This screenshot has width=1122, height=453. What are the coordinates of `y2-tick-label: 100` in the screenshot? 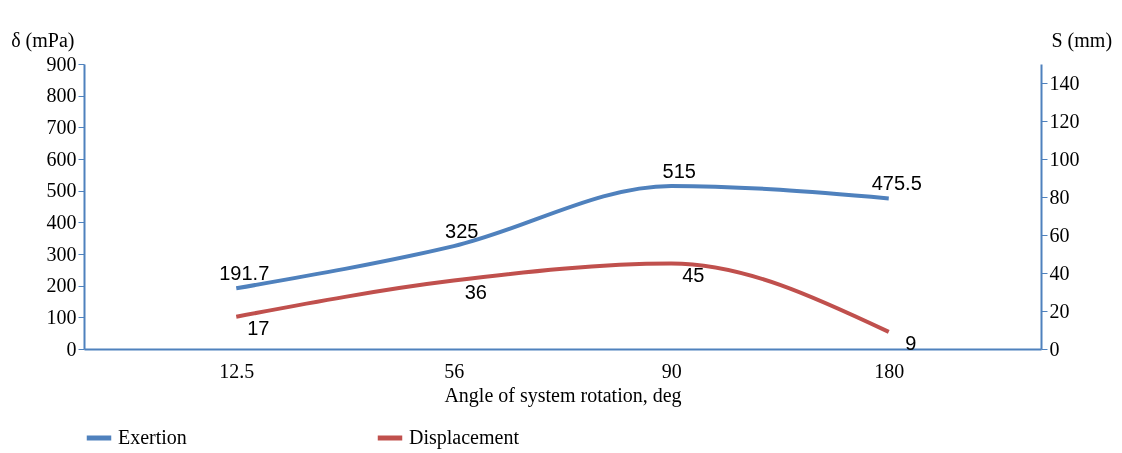 It's located at (1064, 158).